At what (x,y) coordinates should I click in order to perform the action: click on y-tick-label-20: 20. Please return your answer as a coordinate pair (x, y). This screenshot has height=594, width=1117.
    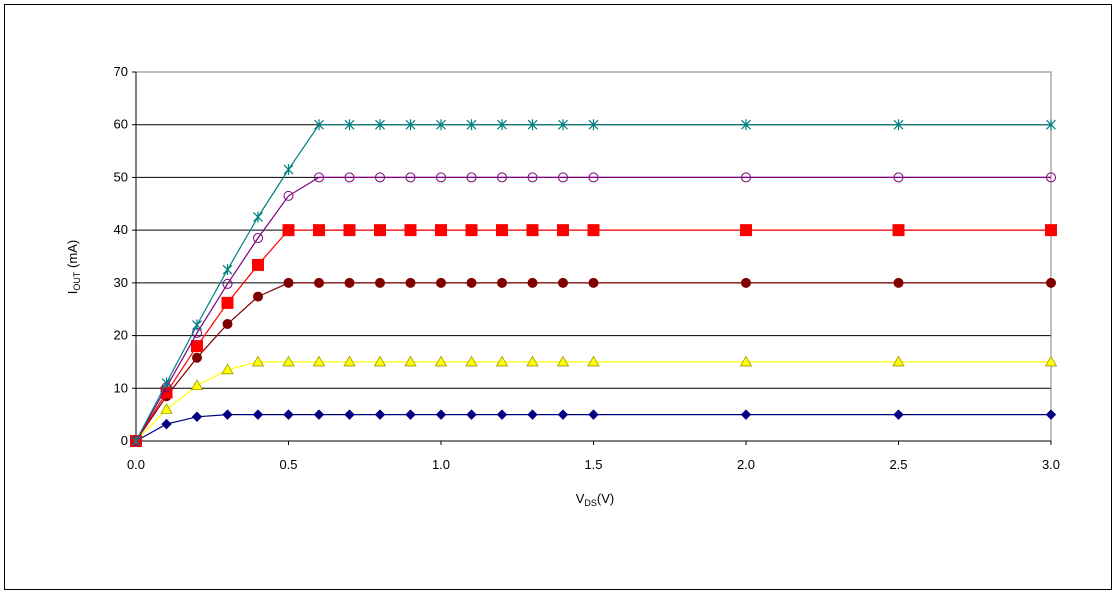
    Looking at the image, I should click on (121, 335).